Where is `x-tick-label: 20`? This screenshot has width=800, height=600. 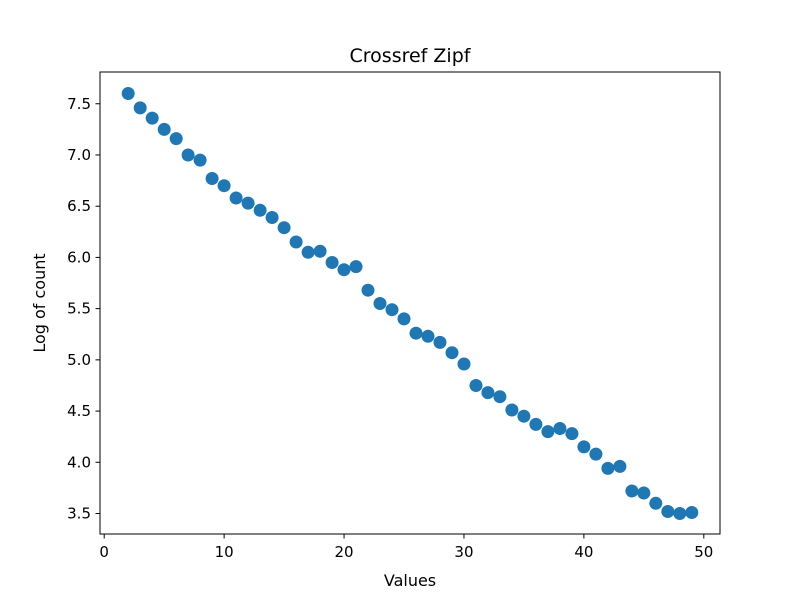 x-tick-label: 20 is located at coordinates (343, 552).